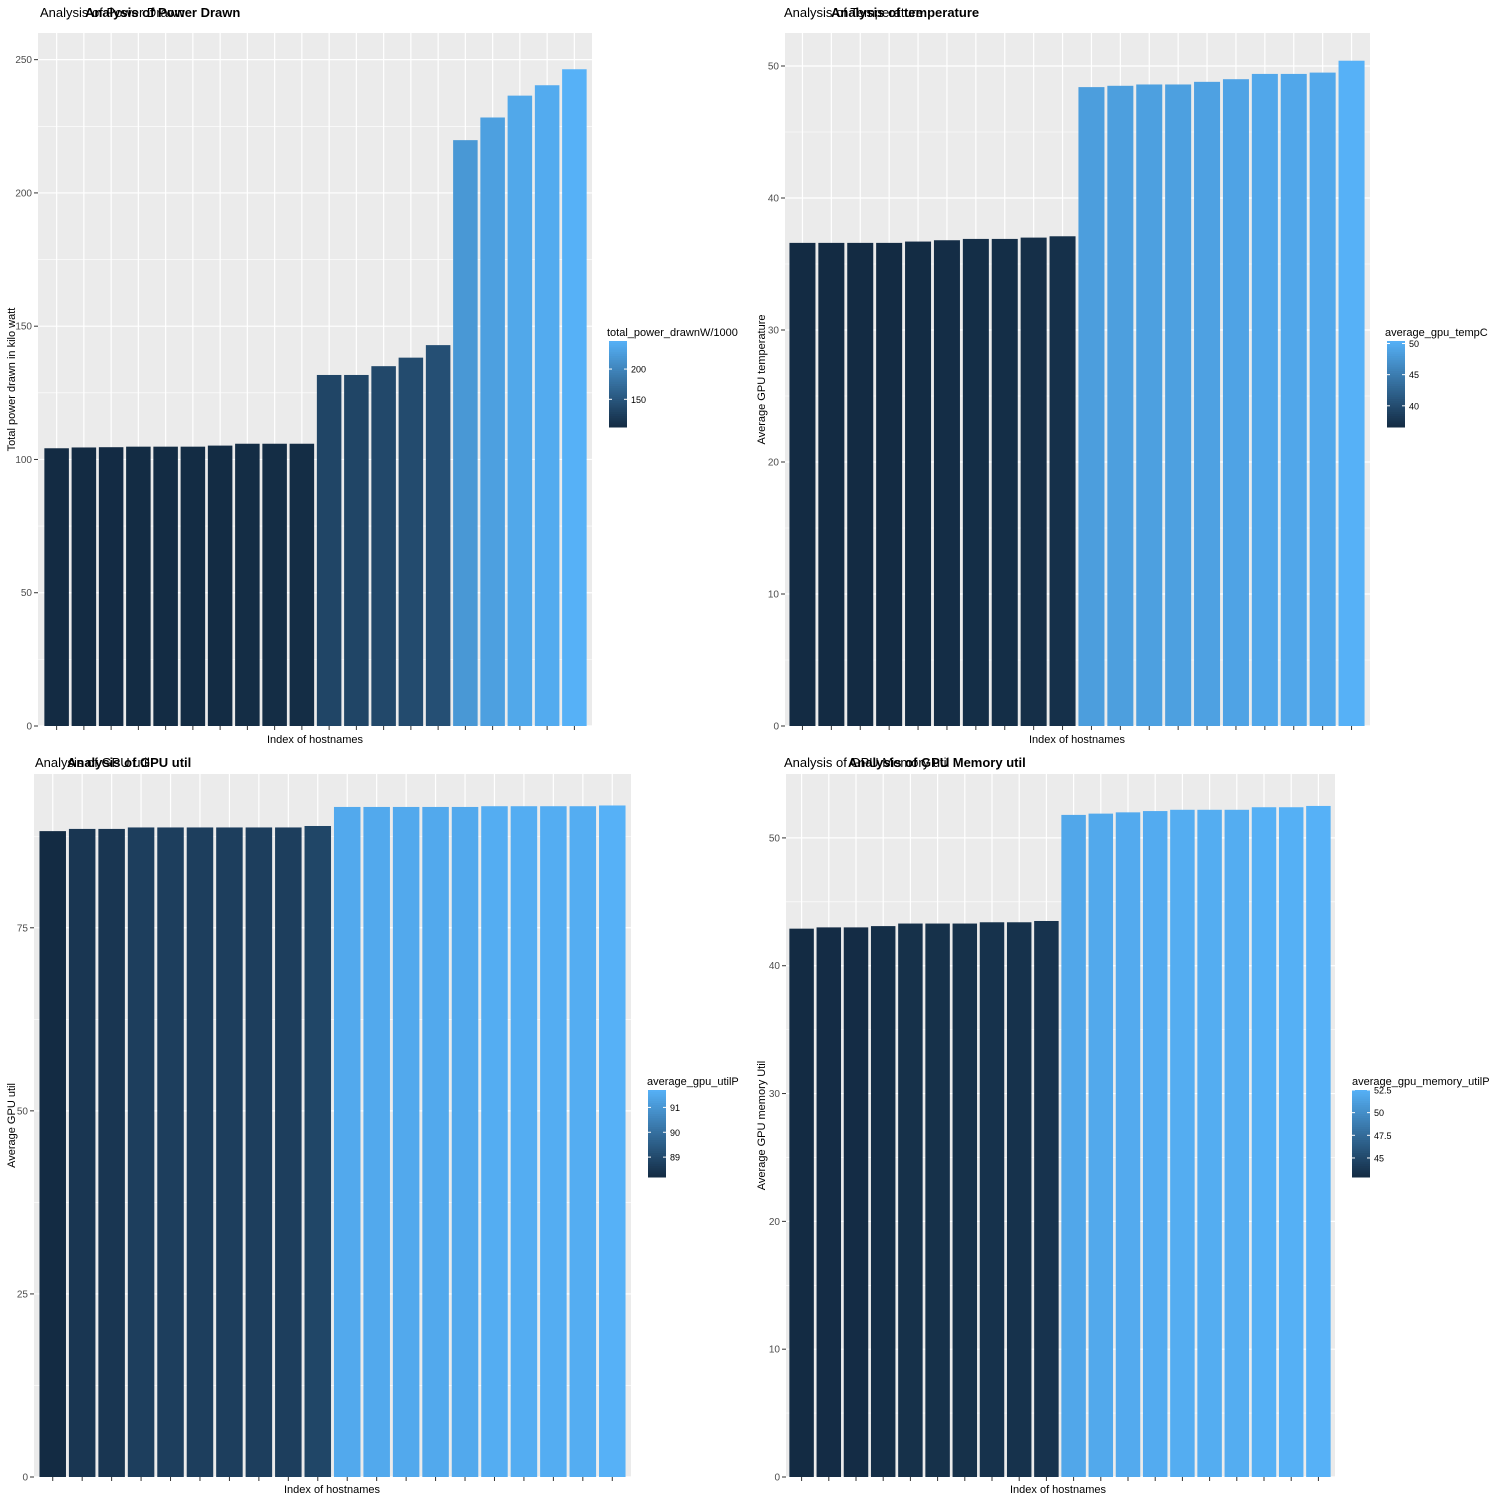 The width and height of the screenshot is (1500, 1500). What do you see at coordinates (1383, 1091) in the screenshot?
I see `legend-tick-label: 52.5` at bounding box center [1383, 1091].